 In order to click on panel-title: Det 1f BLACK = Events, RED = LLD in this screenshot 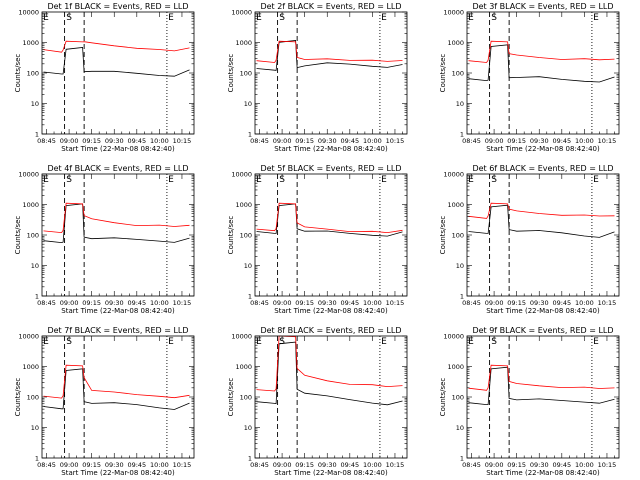, I will do `click(117, 6)`.